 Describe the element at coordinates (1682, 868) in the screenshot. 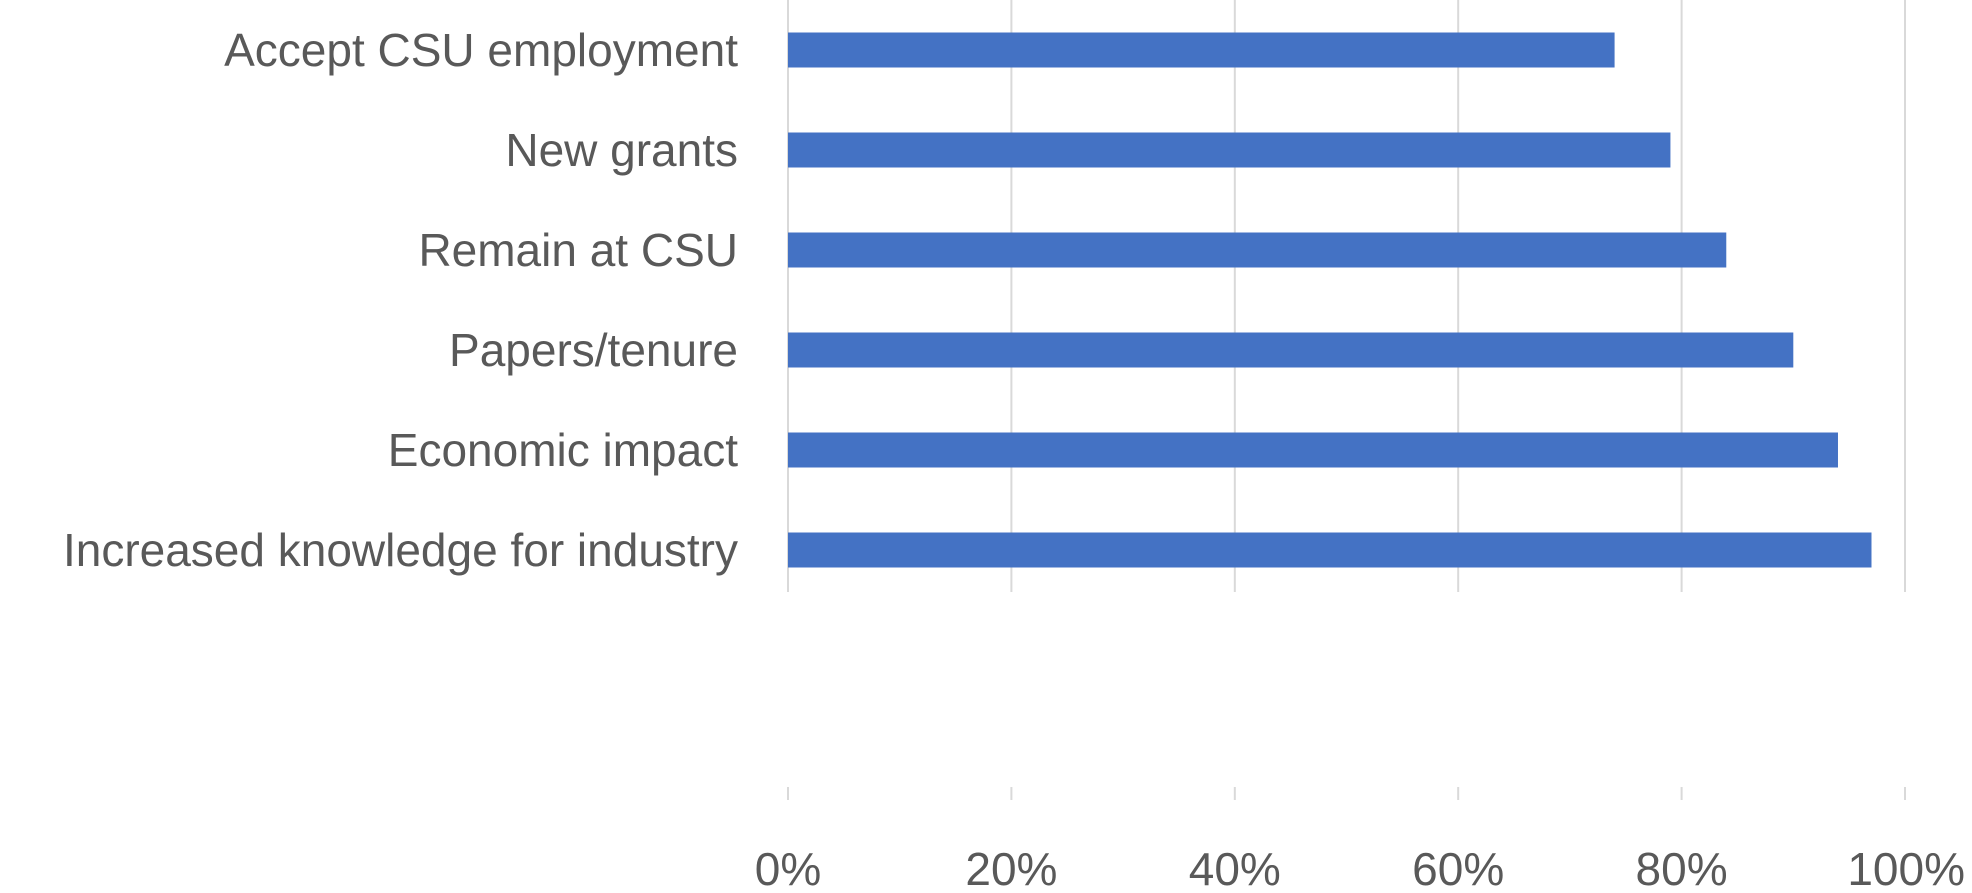

I see `x-axis-tick-label: 80%` at that location.